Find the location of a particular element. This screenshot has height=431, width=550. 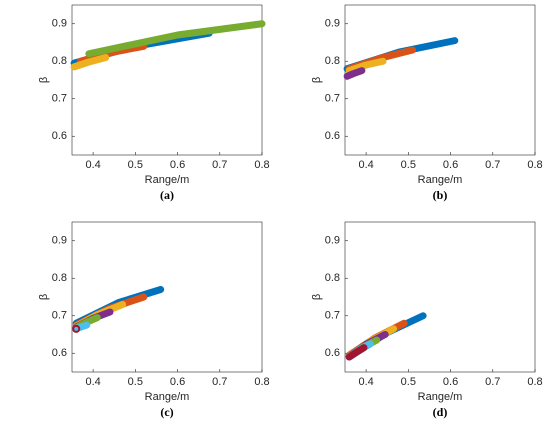

panel-caption: (a) is located at coordinates (167, 195).